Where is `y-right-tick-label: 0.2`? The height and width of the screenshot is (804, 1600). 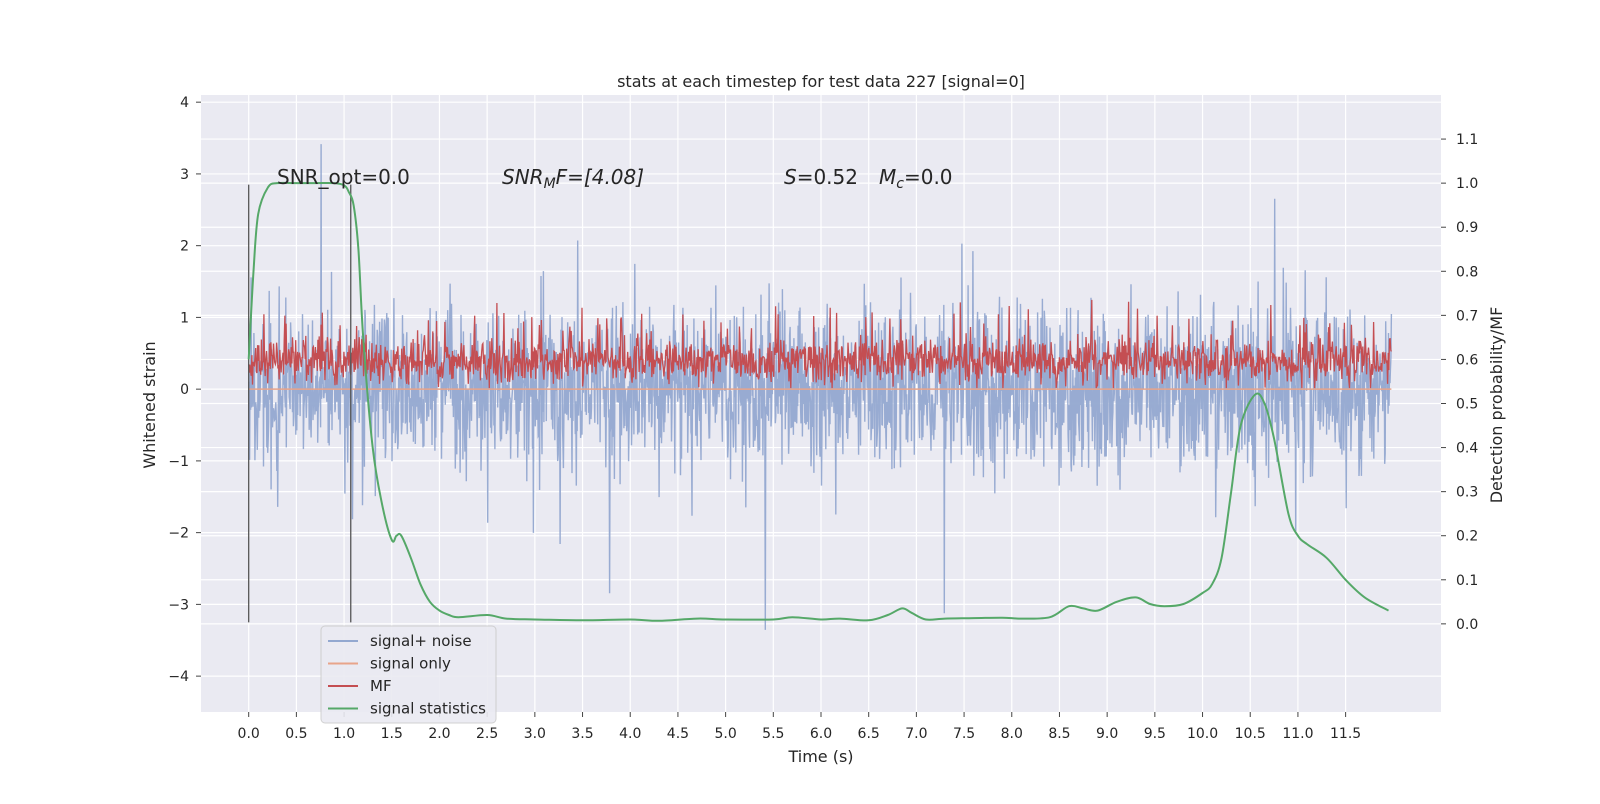 y-right-tick-label: 0.2 is located at coordinates (1467, 537).